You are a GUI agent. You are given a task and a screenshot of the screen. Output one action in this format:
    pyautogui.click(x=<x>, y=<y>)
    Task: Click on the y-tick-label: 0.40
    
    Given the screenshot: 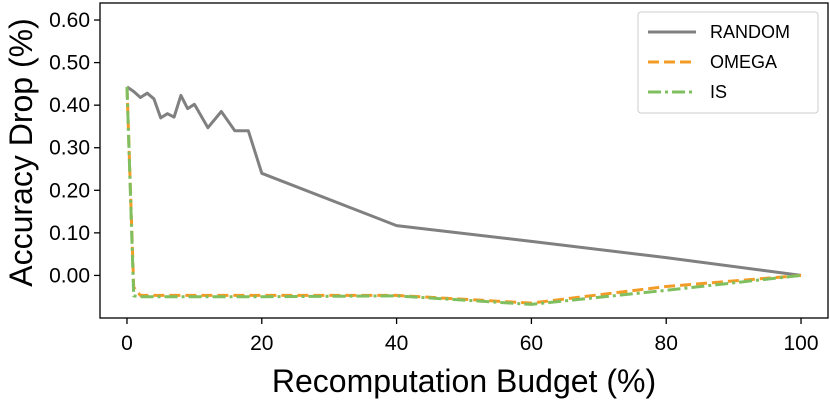 What is the action you would take?
    pyautogui.click(x=69, y=105)
    